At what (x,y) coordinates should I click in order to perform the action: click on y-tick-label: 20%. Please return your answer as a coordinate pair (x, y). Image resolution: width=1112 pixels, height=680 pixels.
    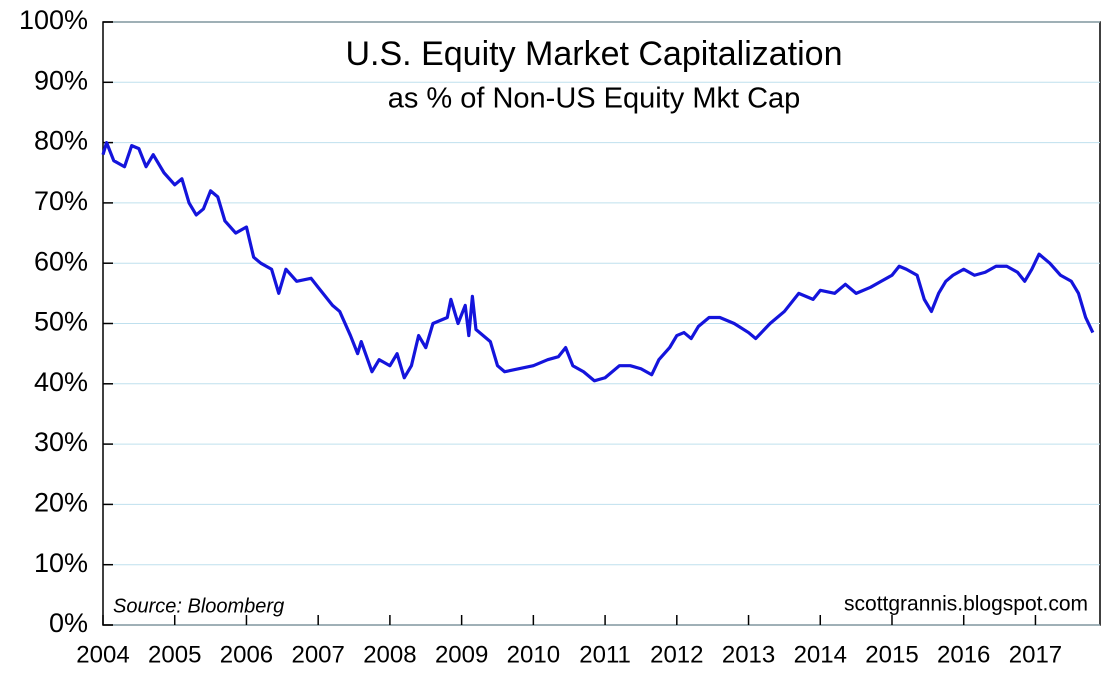
    Looking at the image, I should click on (61, 503).